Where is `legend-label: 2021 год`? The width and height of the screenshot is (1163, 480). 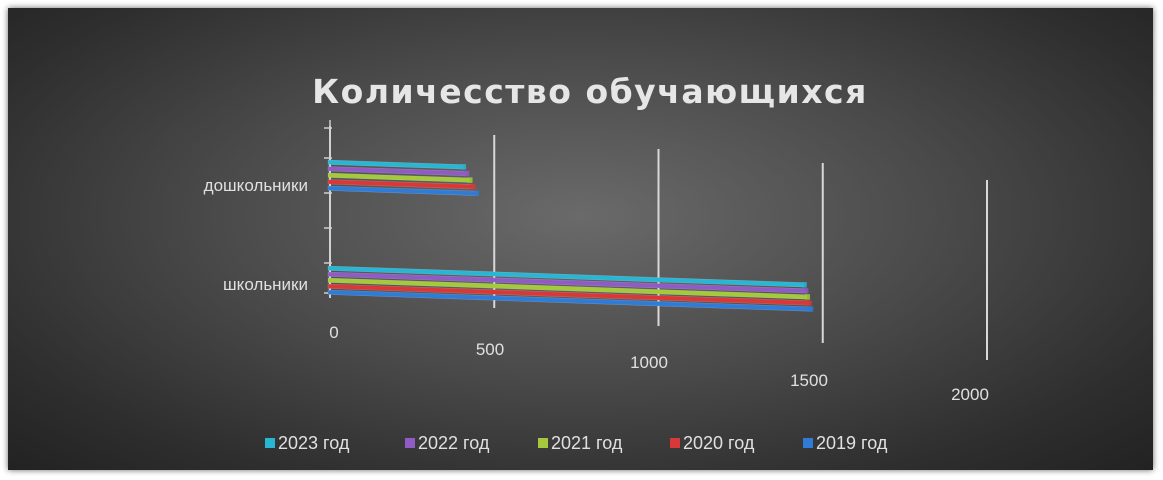
legend-label: 2021 год is located at coordinates (587, 443).